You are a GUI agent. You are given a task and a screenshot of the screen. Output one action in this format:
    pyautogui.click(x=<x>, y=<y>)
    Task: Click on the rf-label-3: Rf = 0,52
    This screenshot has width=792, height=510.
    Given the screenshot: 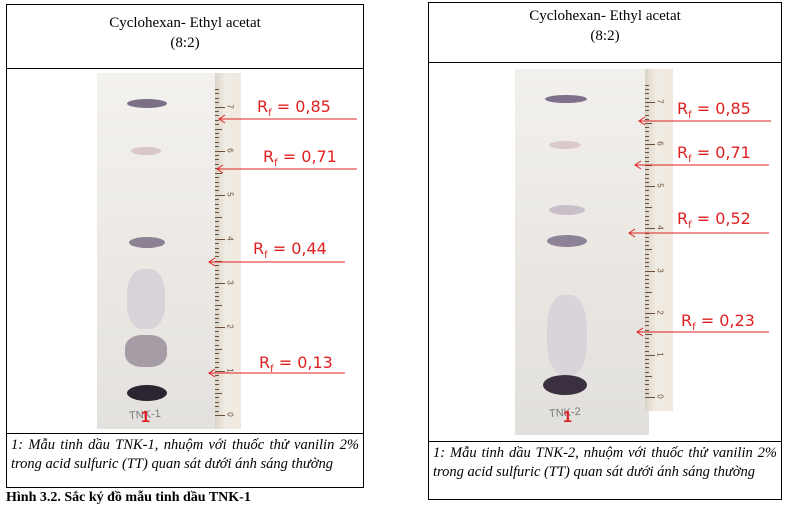 What is the action you would take?
    pyautogui.click(x=714, y=220)
    